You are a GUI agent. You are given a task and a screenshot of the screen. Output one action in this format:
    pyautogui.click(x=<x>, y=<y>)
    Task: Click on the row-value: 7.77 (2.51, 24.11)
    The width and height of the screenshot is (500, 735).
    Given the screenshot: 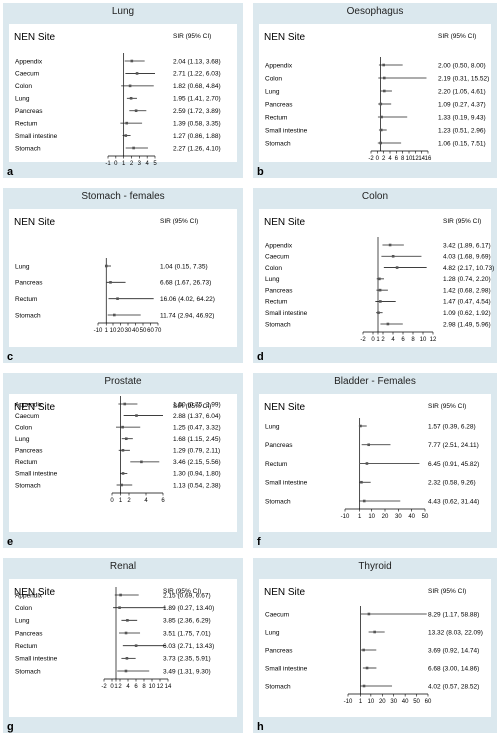 What is the action you would take?
    pyautogui.click(x=453, y=445)
    